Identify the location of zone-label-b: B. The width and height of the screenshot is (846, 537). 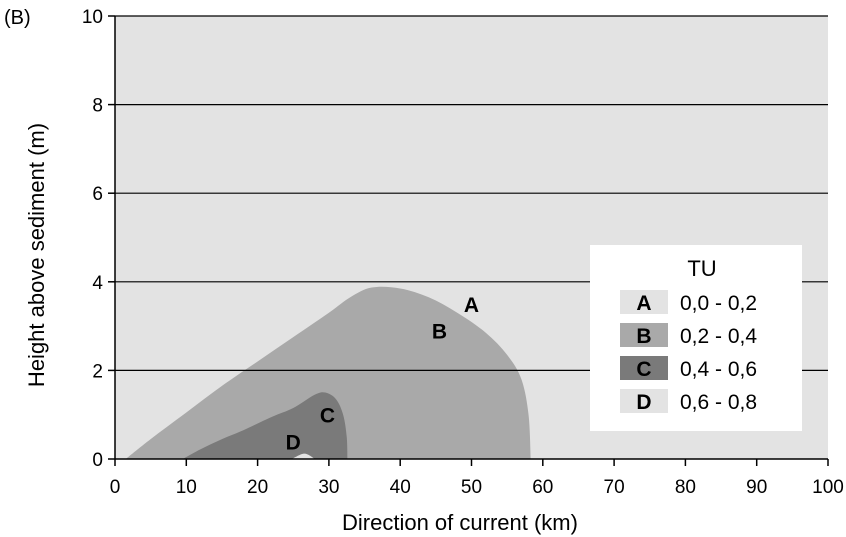
(439, 332).